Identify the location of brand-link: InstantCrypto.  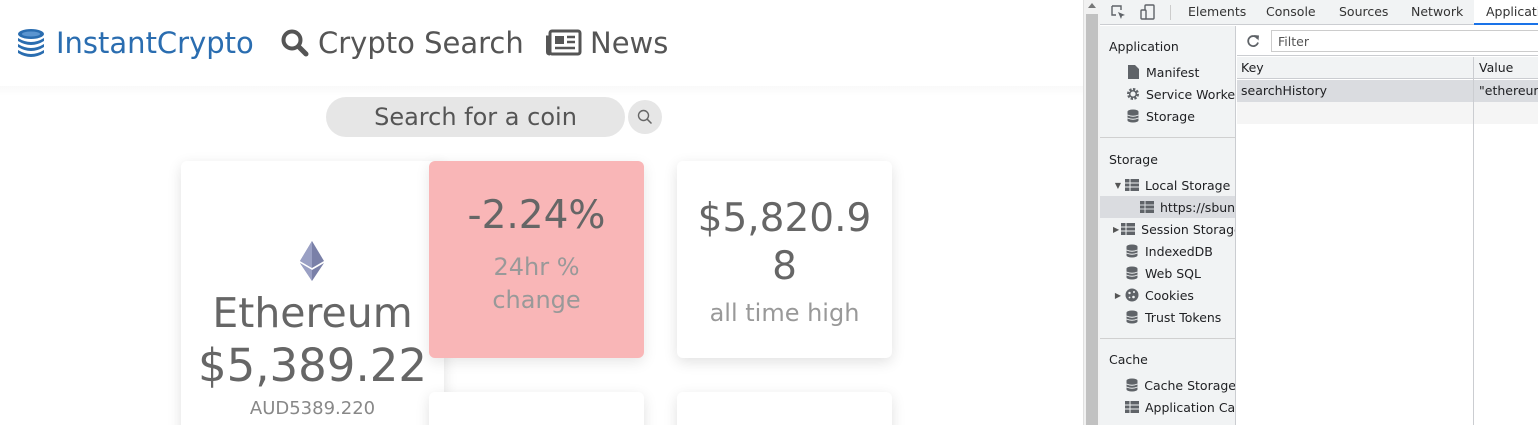
(134, 43).